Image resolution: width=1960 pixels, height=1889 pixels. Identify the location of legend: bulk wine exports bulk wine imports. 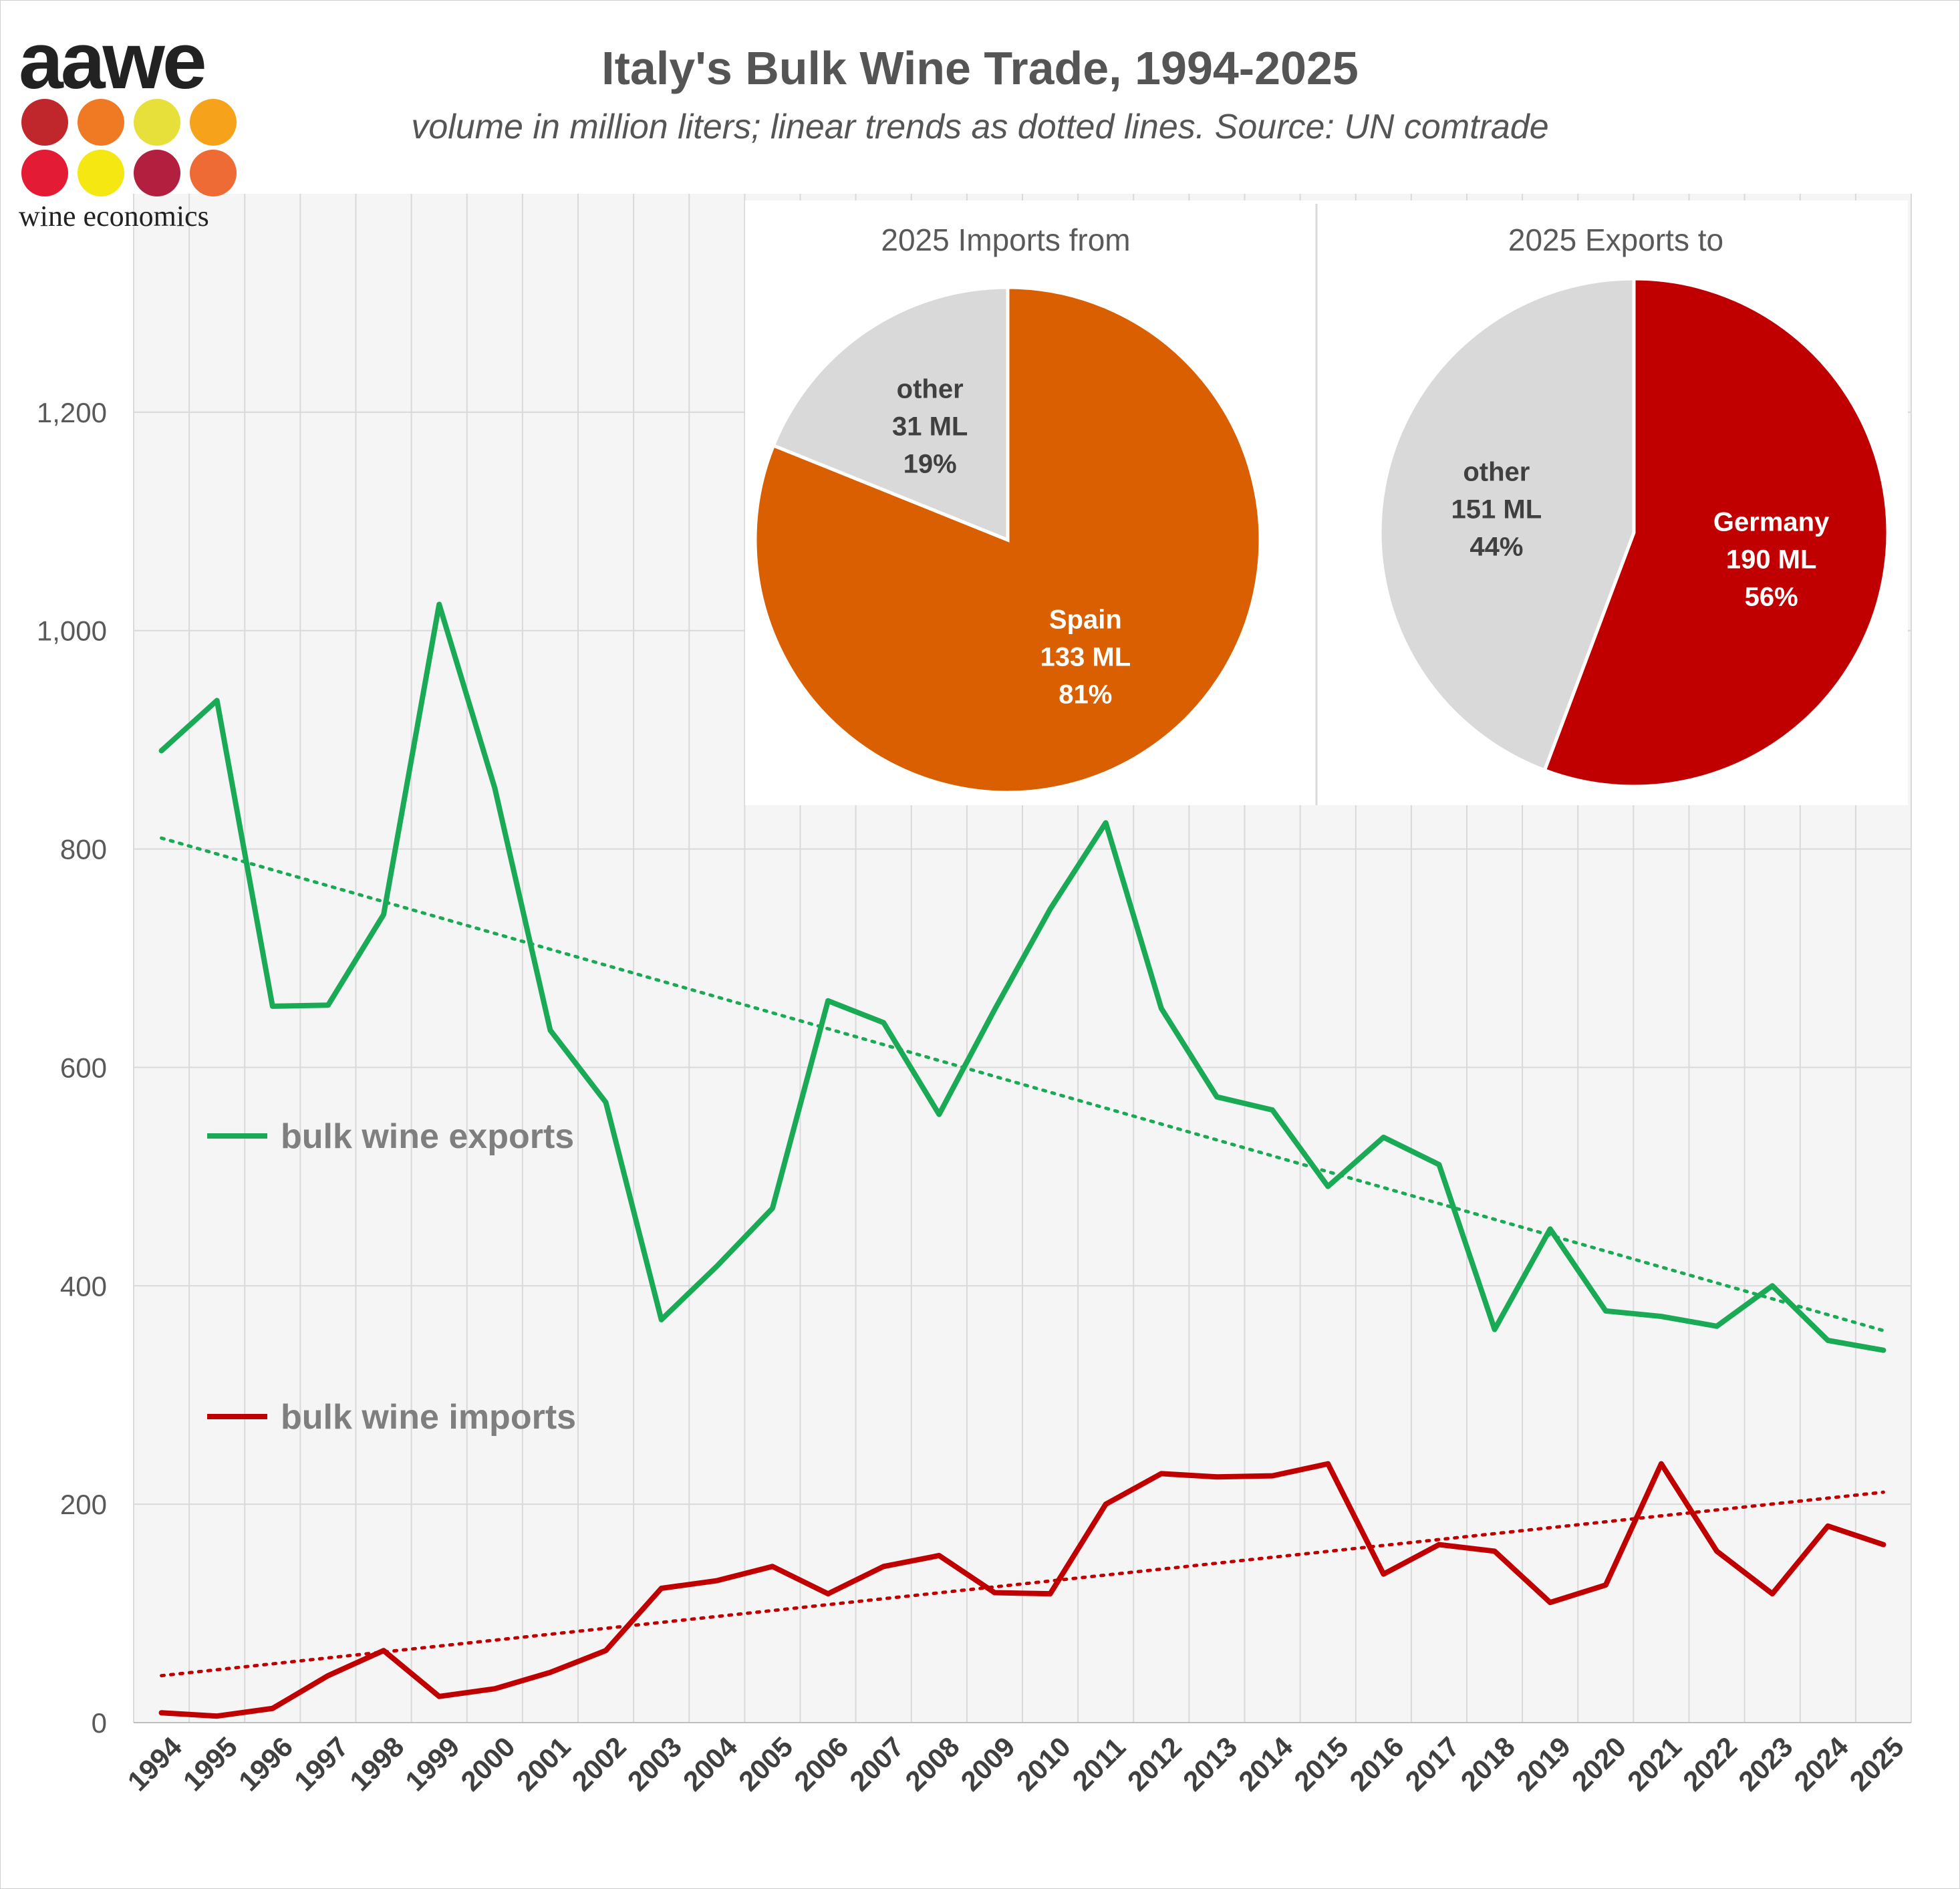
(391, 1277).